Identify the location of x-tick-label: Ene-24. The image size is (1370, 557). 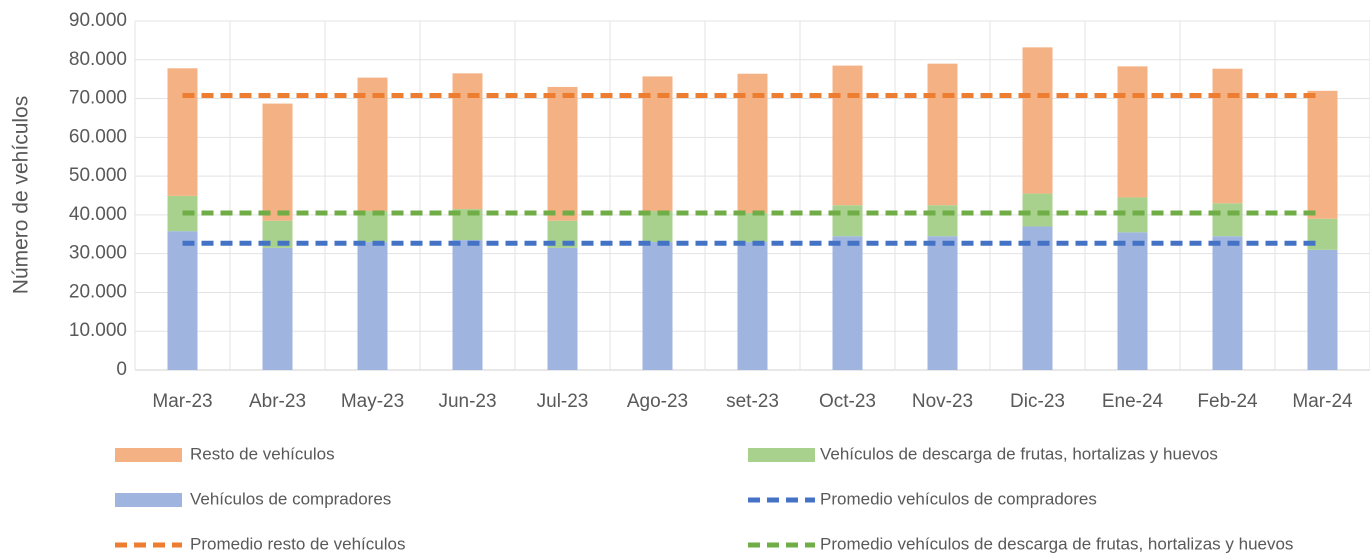
(1133, 401).